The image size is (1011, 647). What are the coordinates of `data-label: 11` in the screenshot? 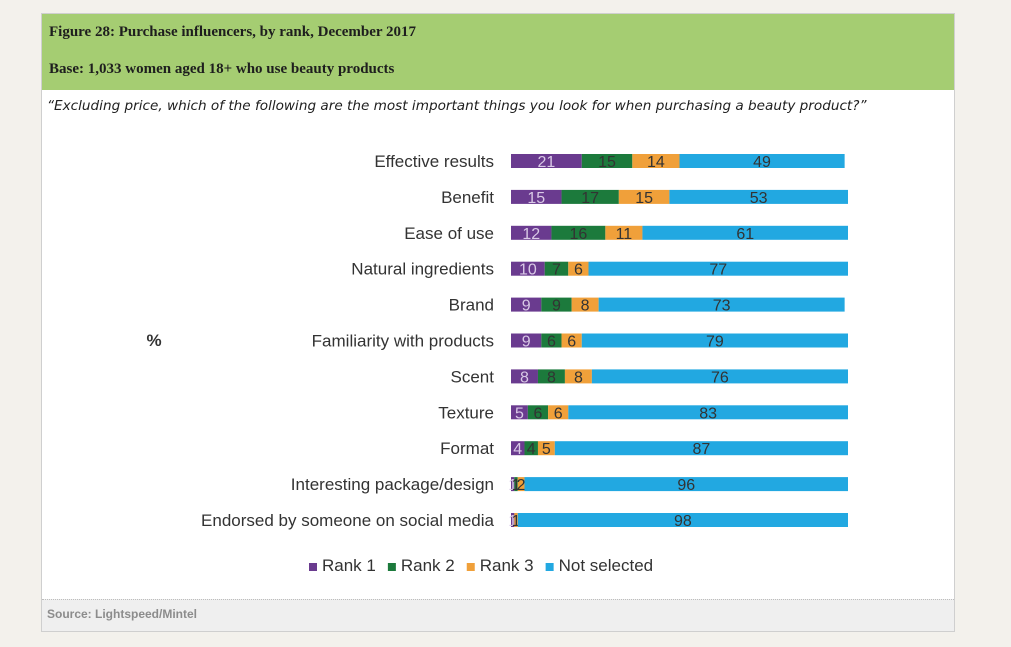 It's located at (624, 234).